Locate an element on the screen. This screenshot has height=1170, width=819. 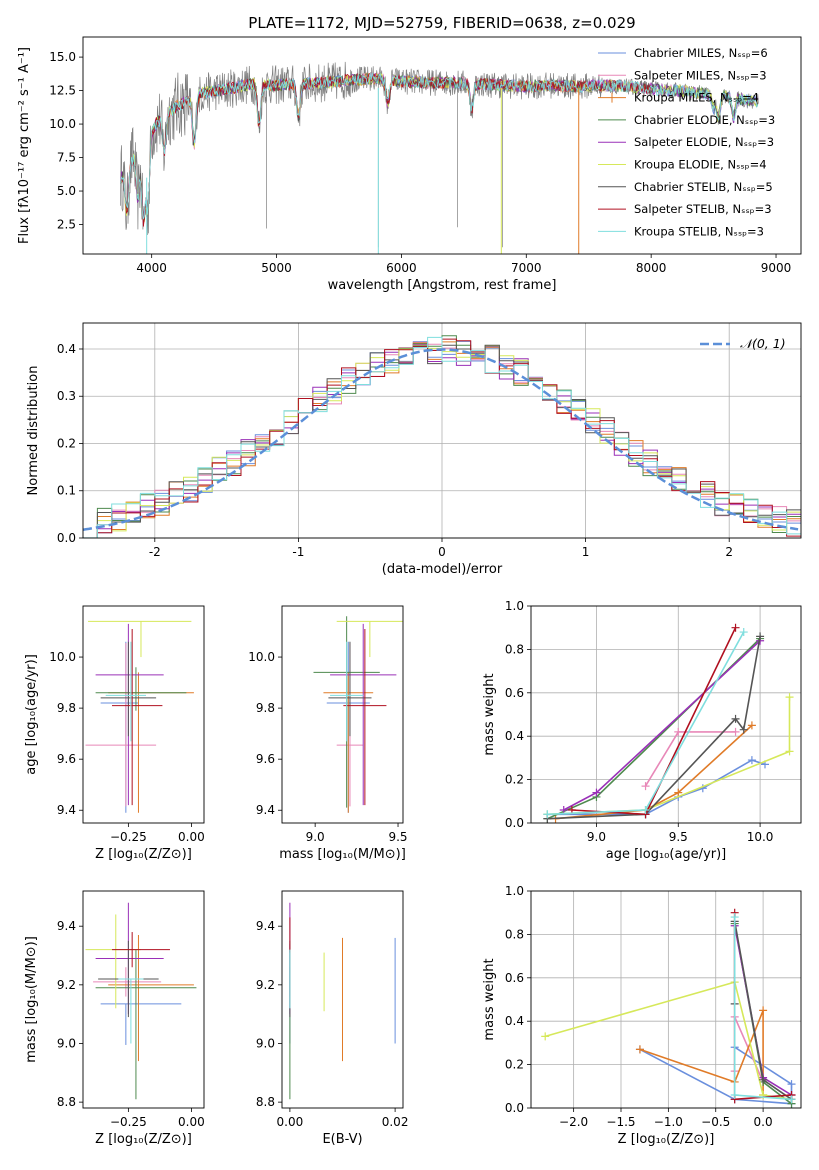
y-tick-label: 9.8 is located at coordinates (265, 708).